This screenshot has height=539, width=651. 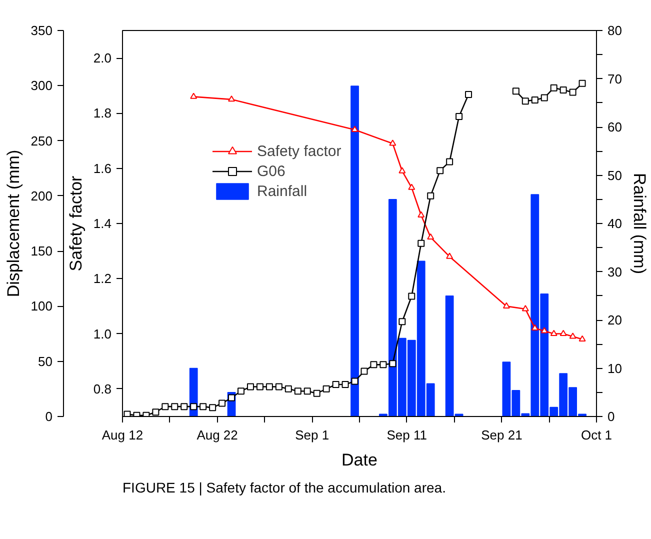 What do you see at coordinates (41, 306) in the screenshot?
I see `y-tick-label: 100` at bounding box center [41, 306].